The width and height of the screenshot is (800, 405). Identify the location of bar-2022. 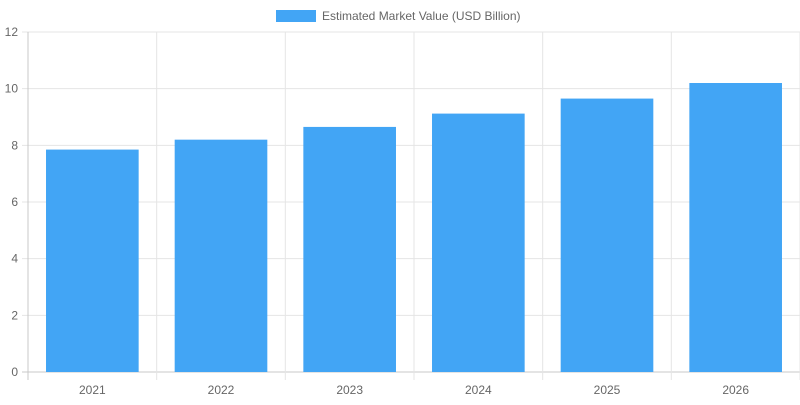
(221, 255).